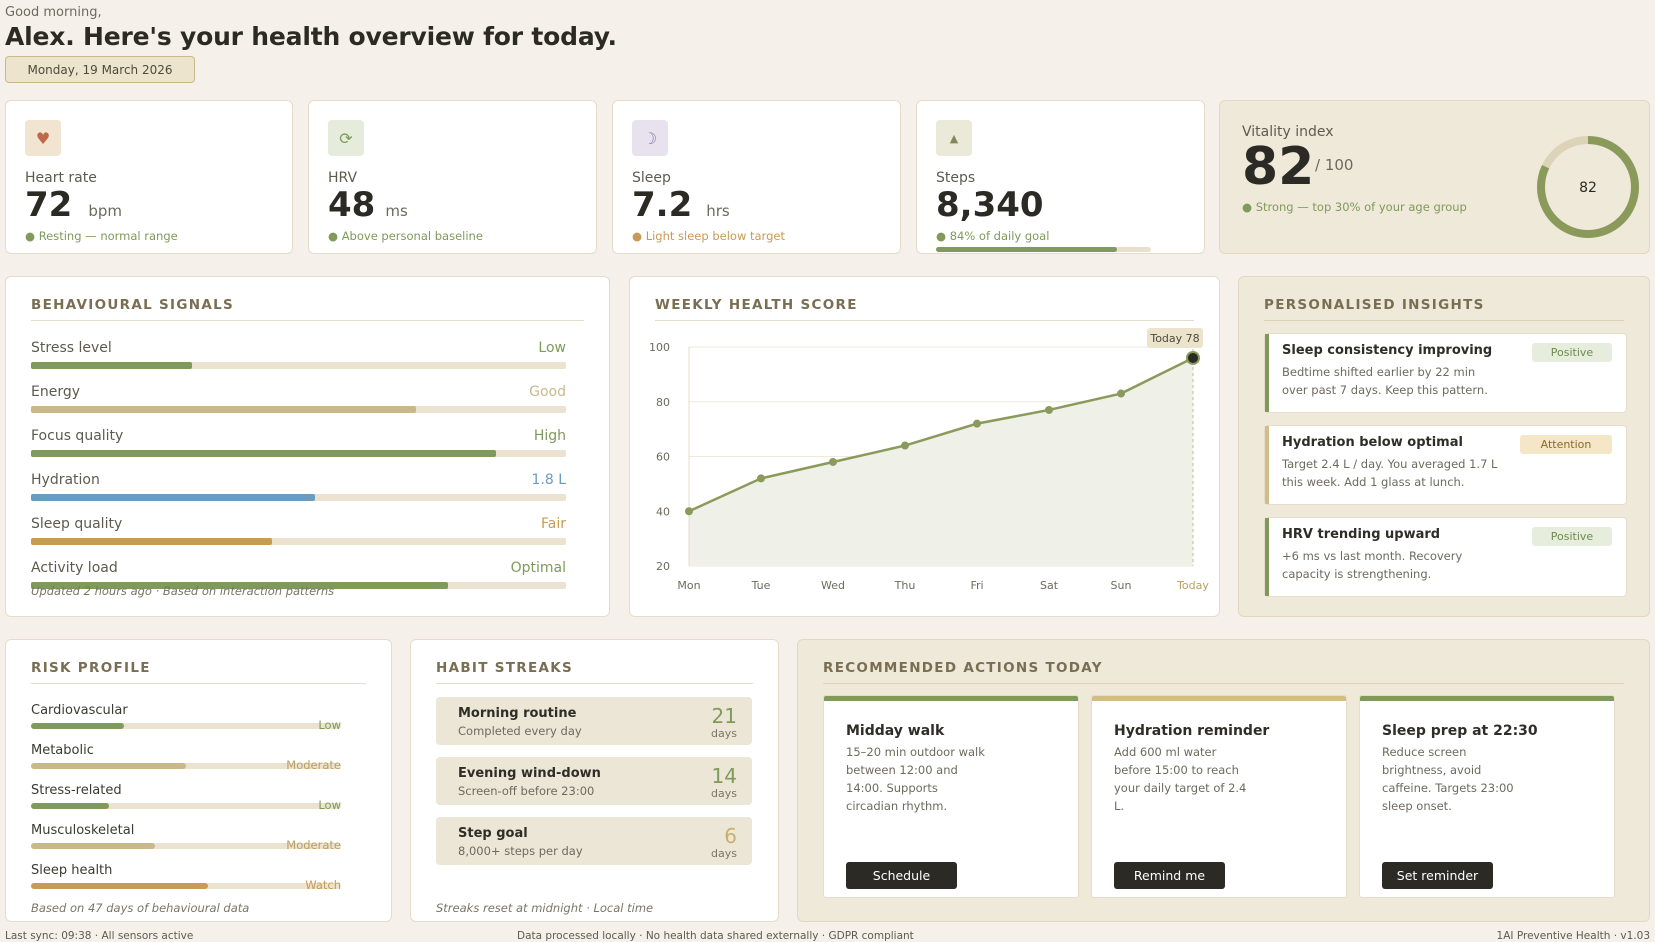 The image size is (1655, 942). What do you see at coordinates (1361, 534) in the screenshot?
I see `insight-title: HRV trending upward` at bounding box center [1361, 534].